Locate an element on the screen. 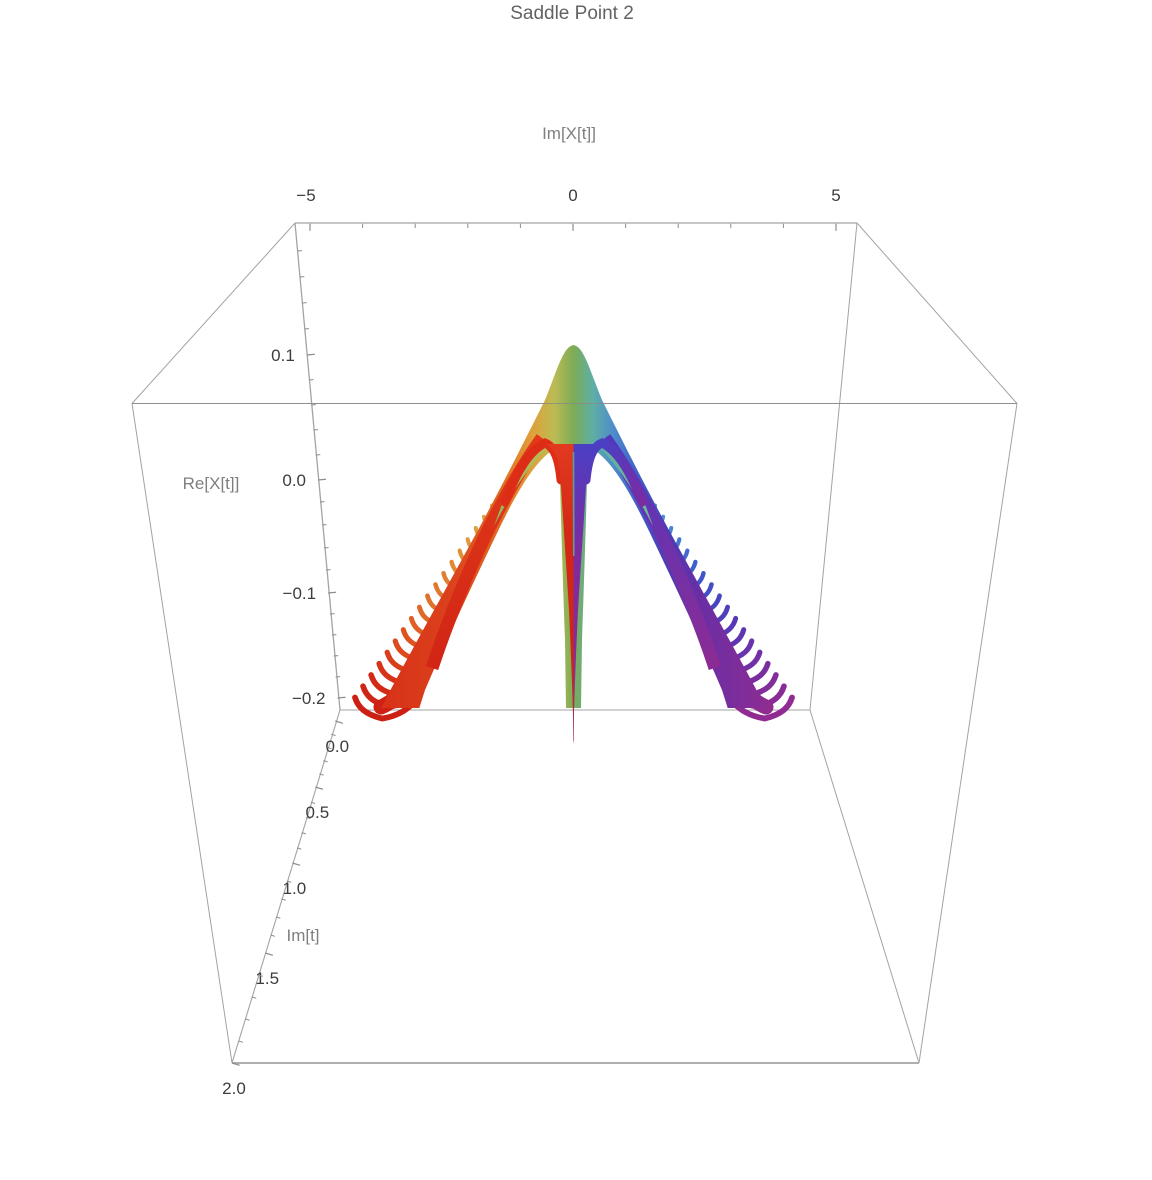 This screenshot has width=1152, height=1180. hook-curve-left is located at coordinates (384, 708).